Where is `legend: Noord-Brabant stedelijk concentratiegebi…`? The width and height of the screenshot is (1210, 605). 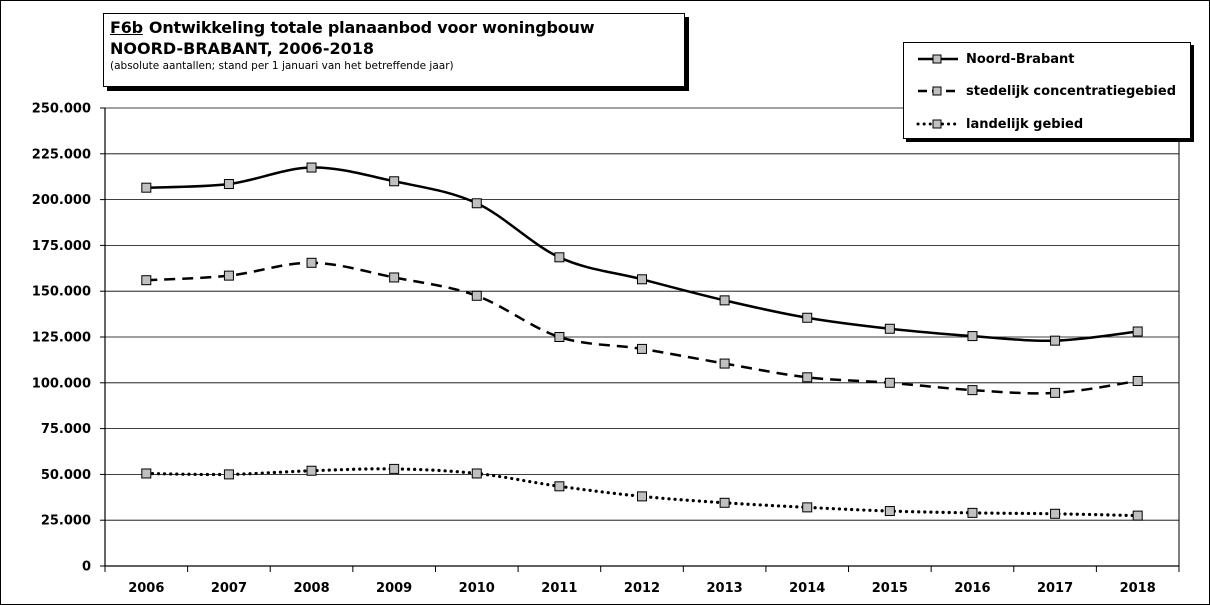
legend: Noord-Brabant stedelijk concentratiegebi… is located at coordinates (1047, 90).